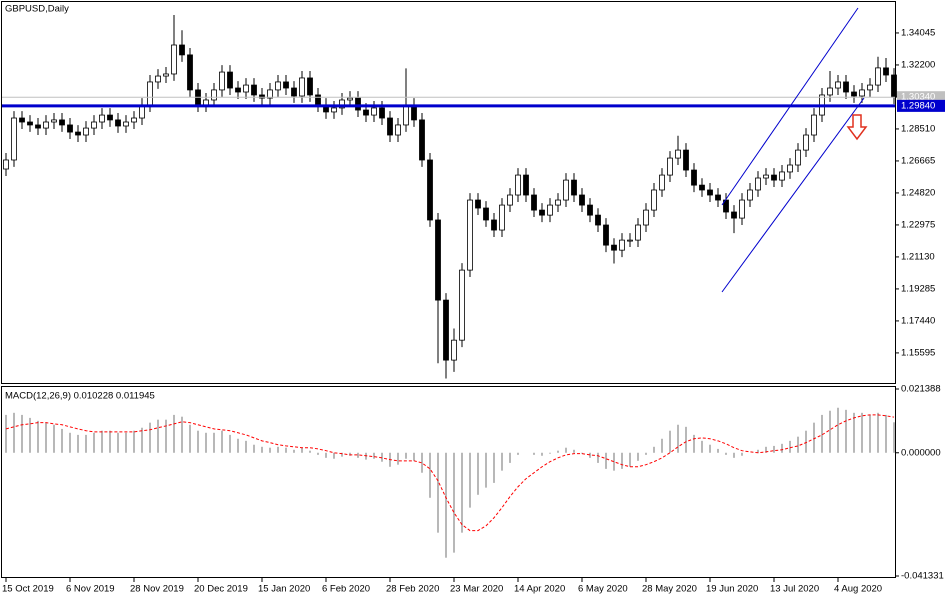 The image size is (950, 600). Describe the element at coordinates (918, 192) in the screenshot. I see `y-tick-label: 1.24820` at that location.